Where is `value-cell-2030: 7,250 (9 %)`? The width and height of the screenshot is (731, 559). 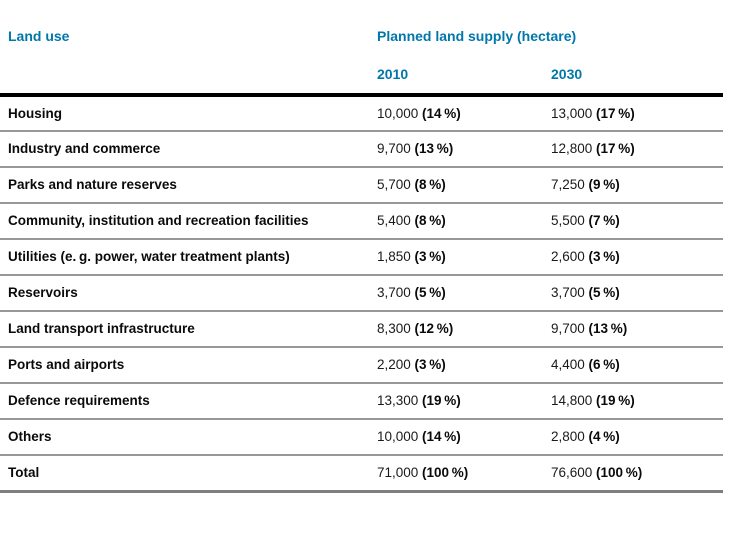
value-cell-2030: 7,250 (9 %) is located at coordinates (637, 185).